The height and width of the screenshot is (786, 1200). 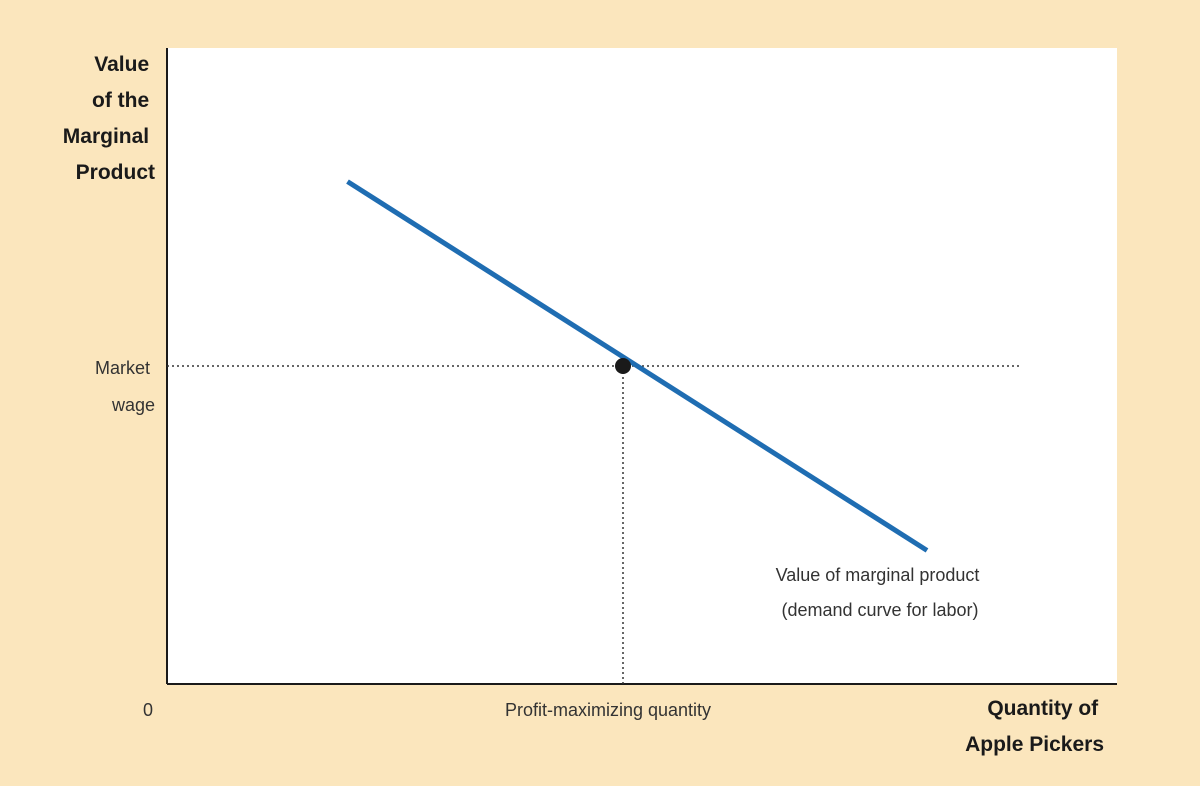 I want to click on origin-label: 0, so click(x=148, y=710).